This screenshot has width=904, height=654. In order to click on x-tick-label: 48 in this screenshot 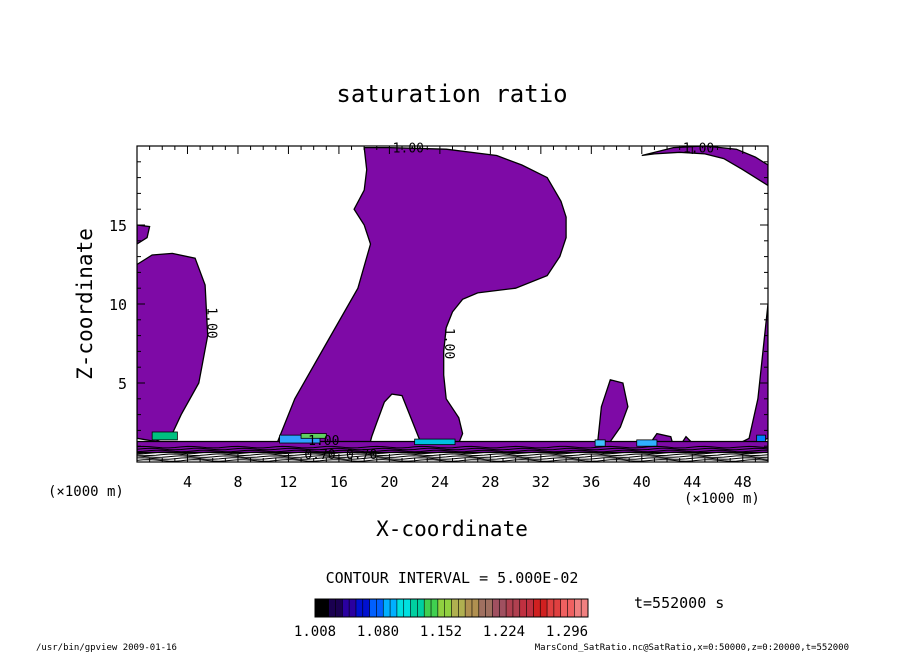, I will do `click(743, 482)`.